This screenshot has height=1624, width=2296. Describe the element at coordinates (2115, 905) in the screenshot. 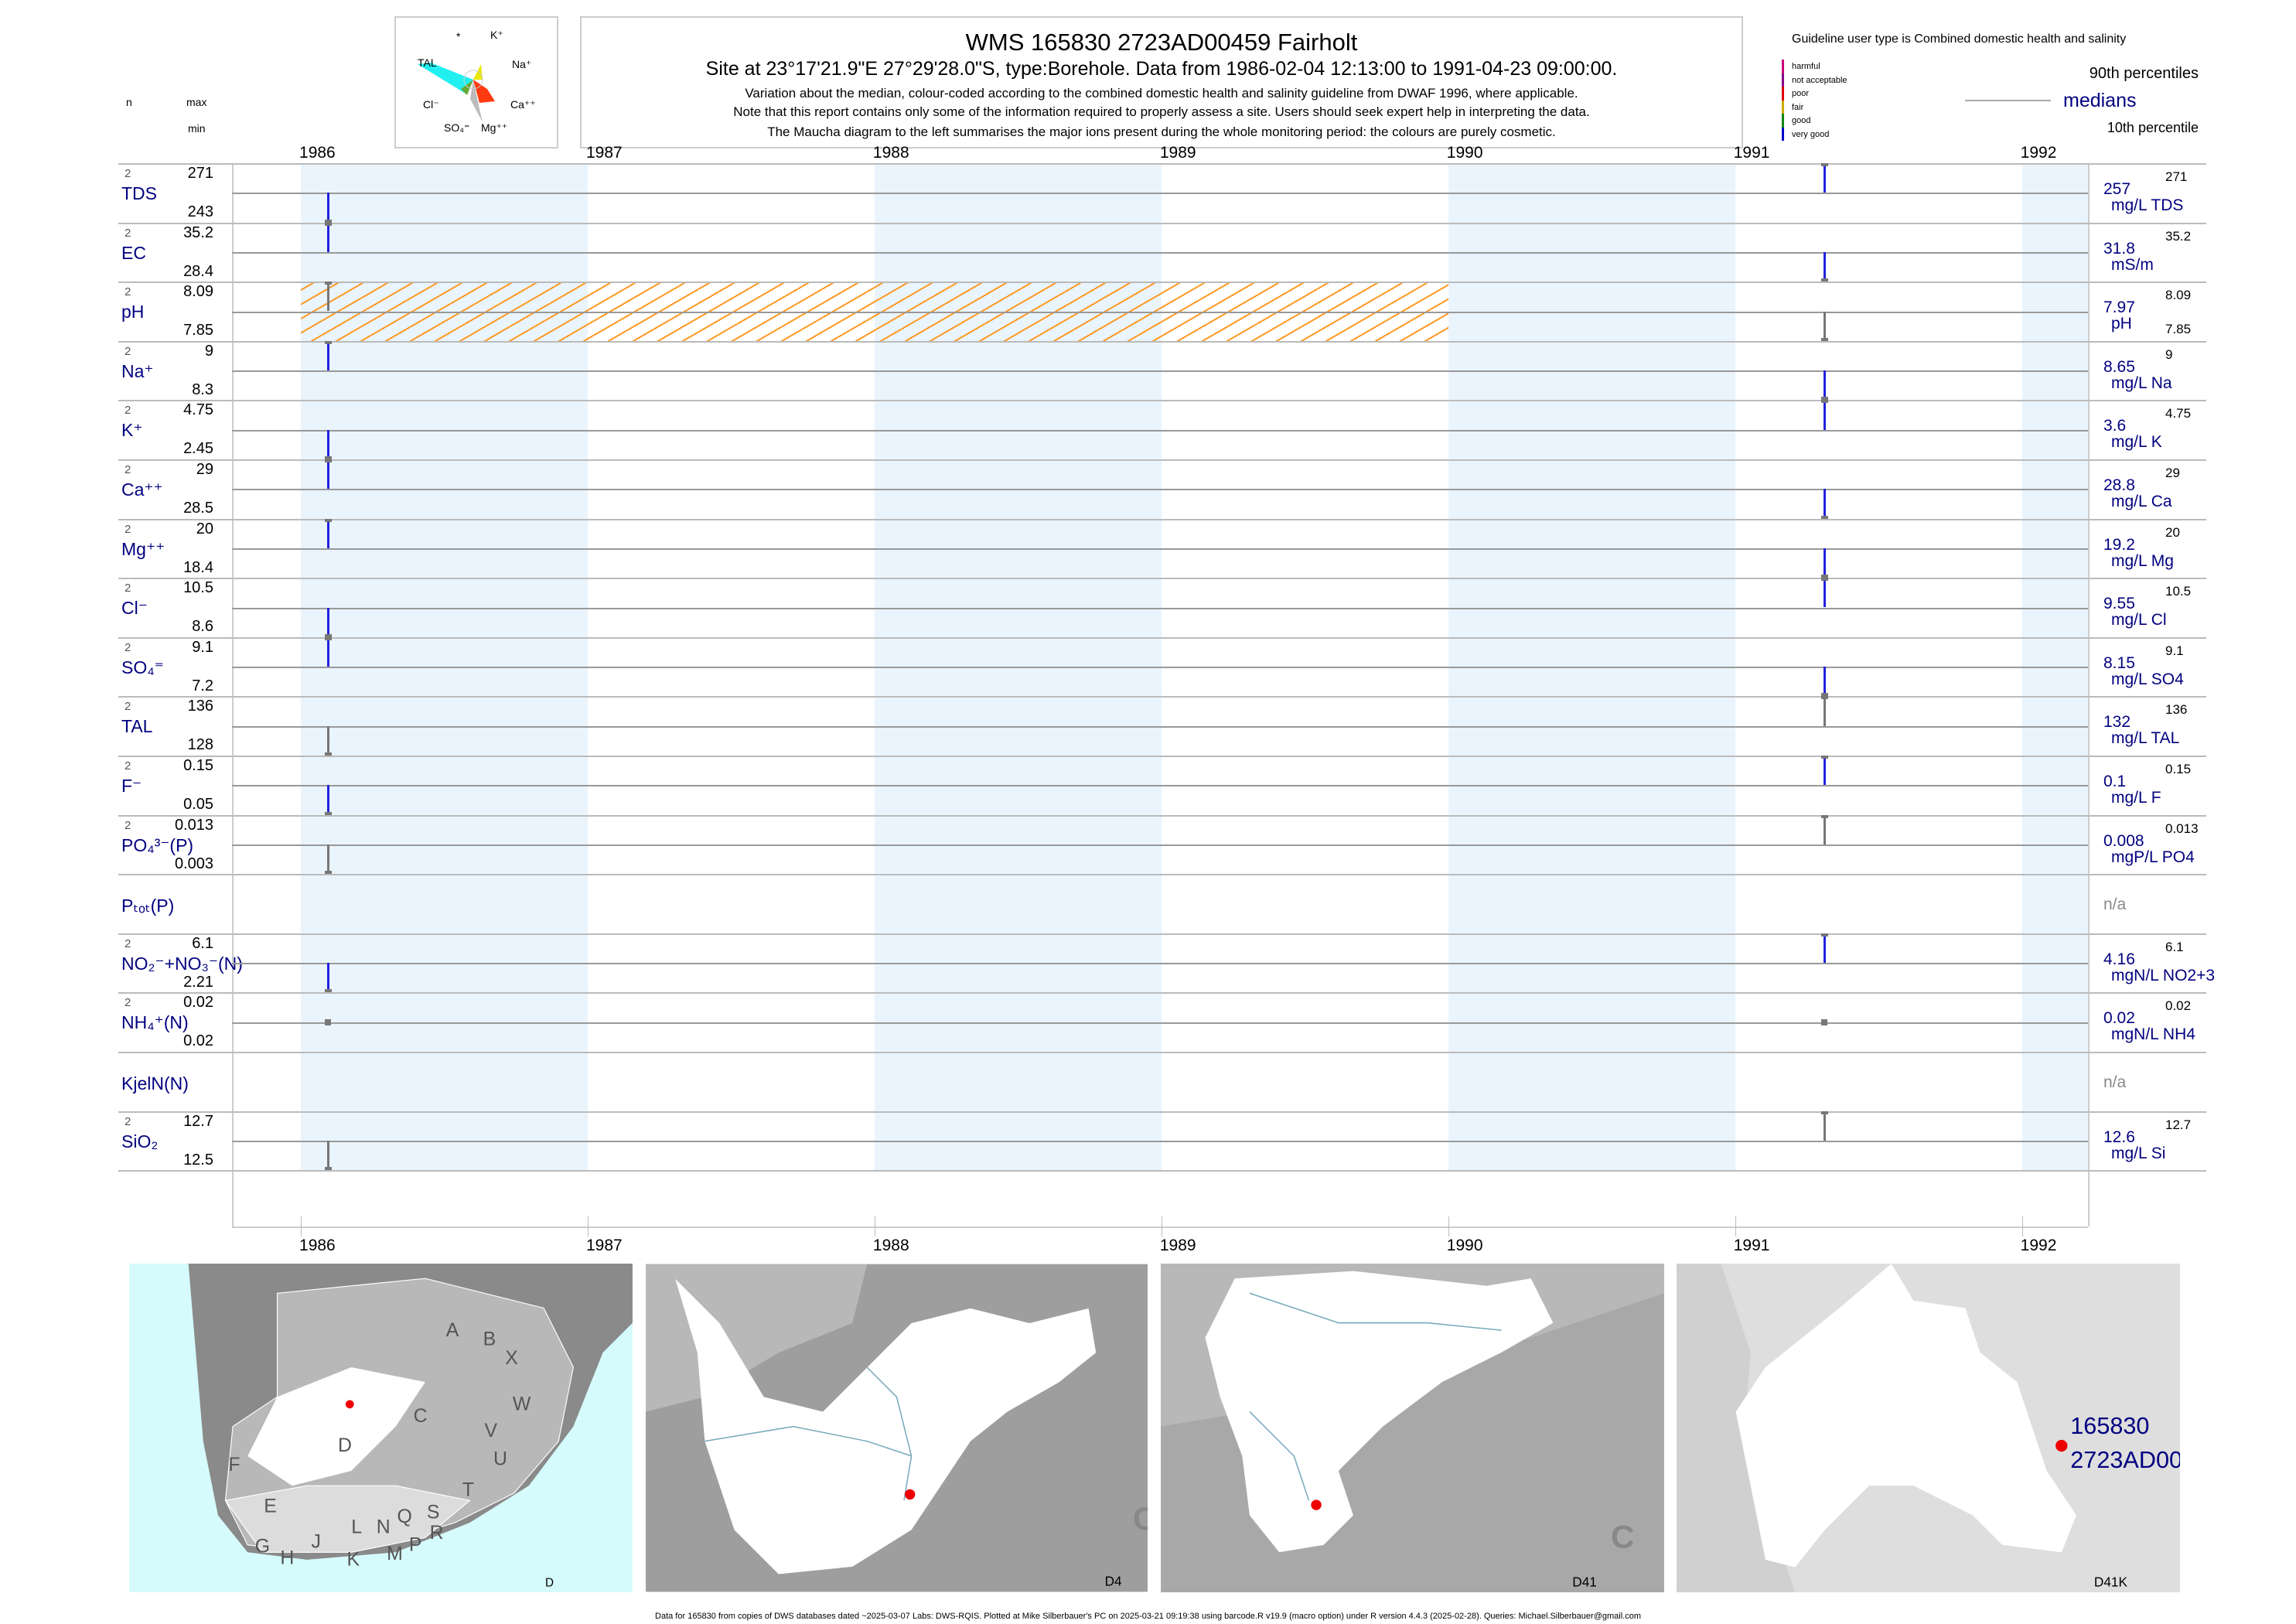

I see `median-value: n/a` at that location.